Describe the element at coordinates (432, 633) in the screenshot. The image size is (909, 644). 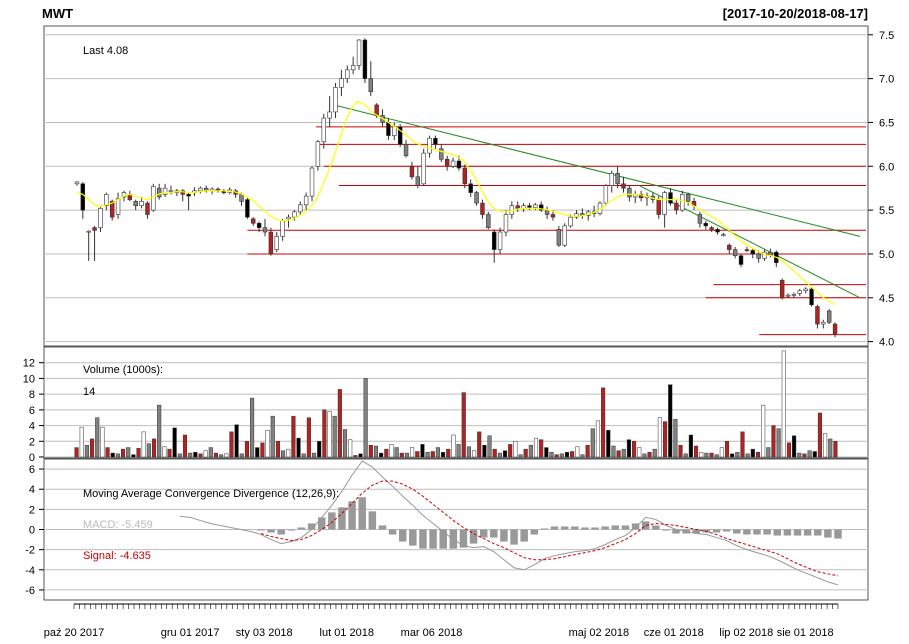
I see `x-axis-label: mar 06 2018` at that location.